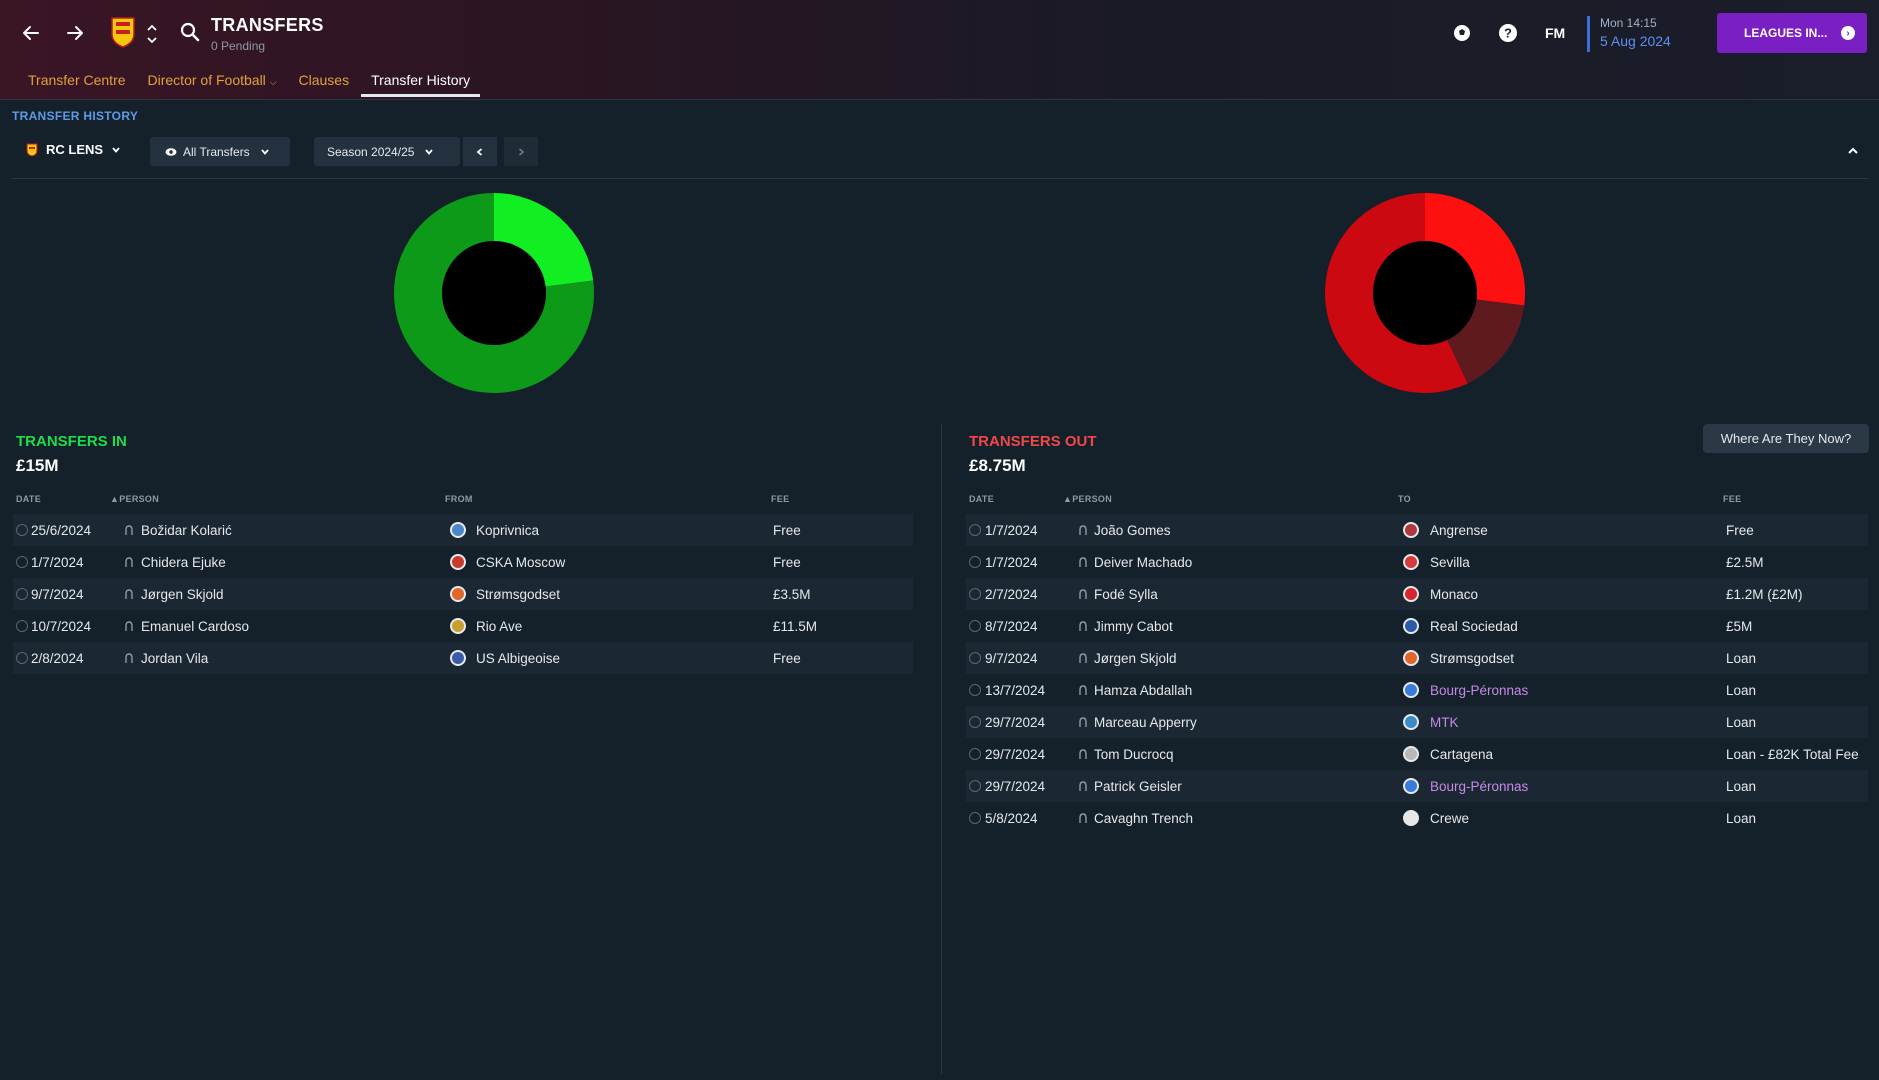 The height and width of the screenshot is (1080, 1879). What do you see at coordinates (459, 499) in the screenshot?
I see `column-header-from: FROM` at bounding box center [459, 499].